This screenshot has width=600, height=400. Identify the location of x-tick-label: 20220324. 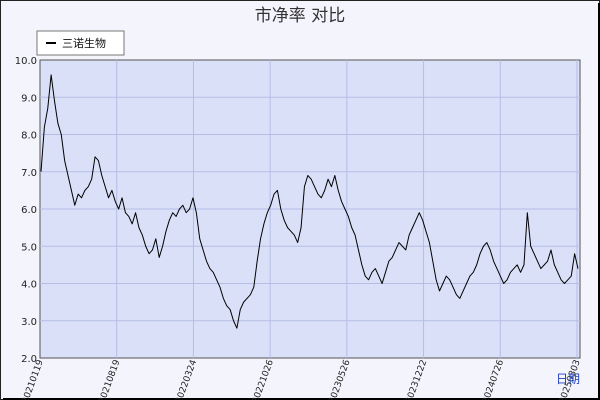
(186, 379).